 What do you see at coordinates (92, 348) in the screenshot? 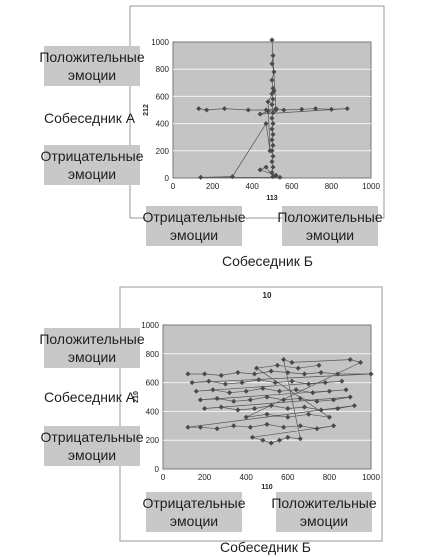
I see `label-positive-emotions-a2: Положительные эмоции` at bounding box center [92, 348].